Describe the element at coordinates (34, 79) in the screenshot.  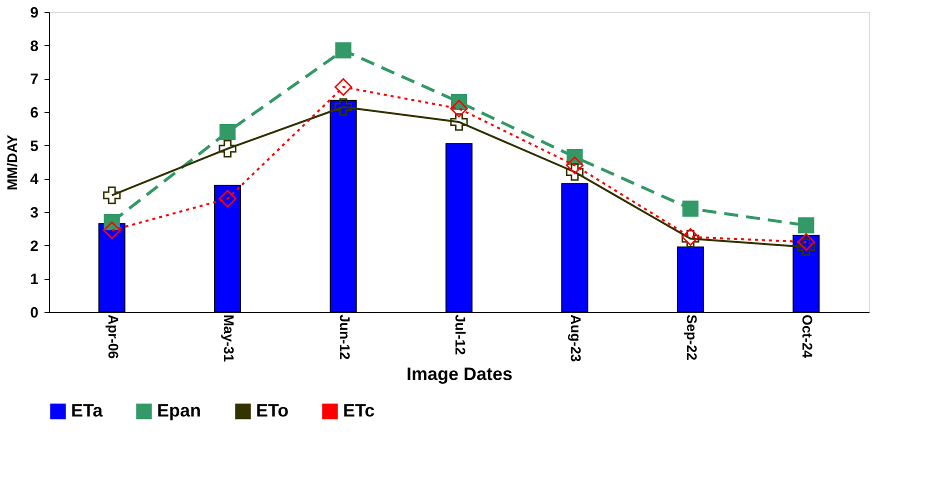
I see `y-tick-label: 7` at that location.